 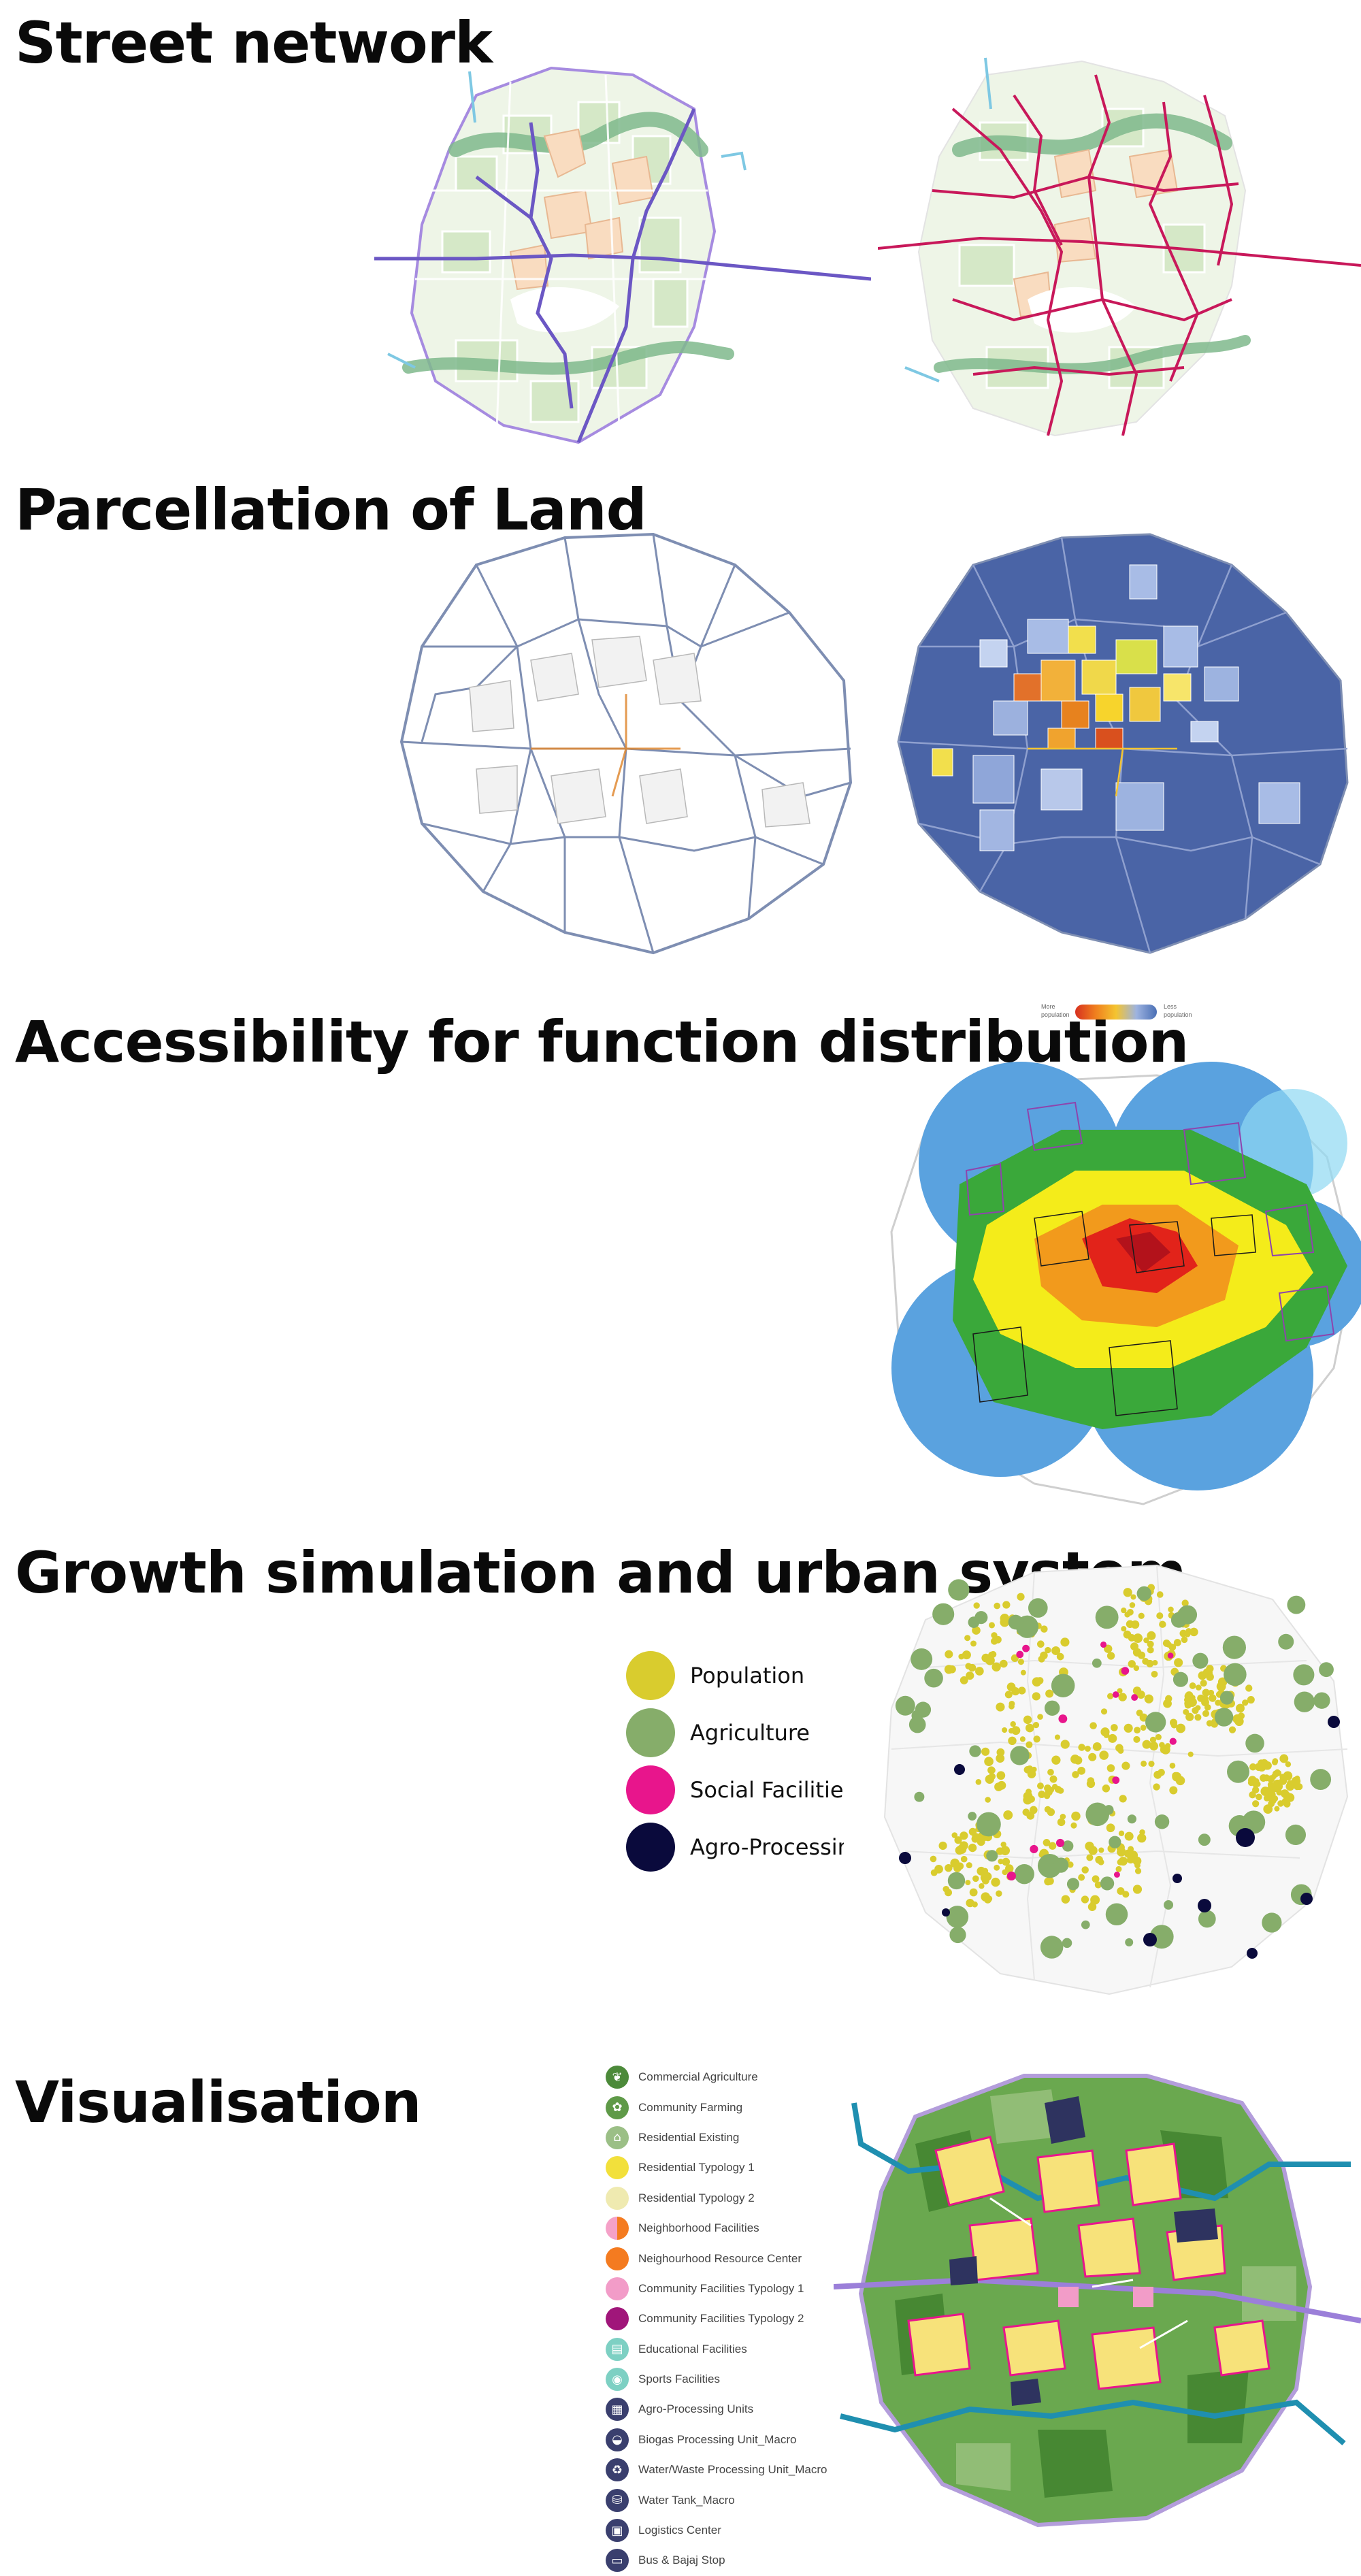 What do you see at coordinates (728, 2168) in the screenshot?
I see `legend-item-residential-typology-1: Residential Typology 1` at bounding box center [728, 2168].